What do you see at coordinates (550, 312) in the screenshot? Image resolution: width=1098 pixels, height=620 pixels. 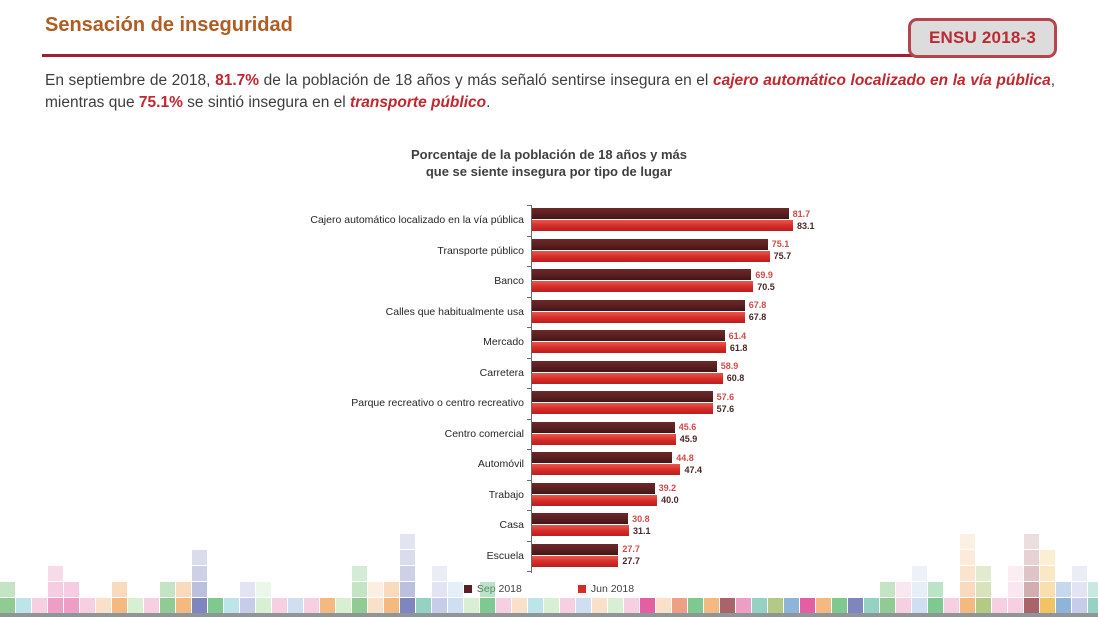 I see `chart-row: Calles que habitualmente usa 67.8 67.8` at bounding box center [550, 312].